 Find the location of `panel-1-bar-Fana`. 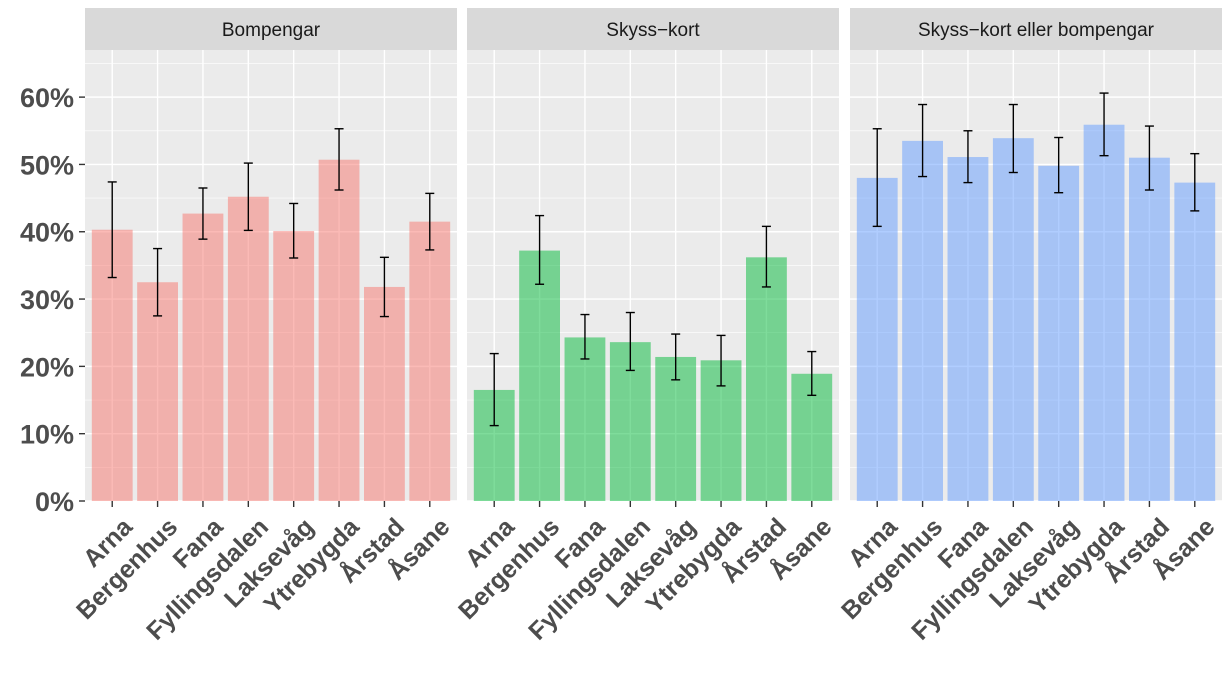

panel-1-bar-Fana is located at coordinates (203, 357).